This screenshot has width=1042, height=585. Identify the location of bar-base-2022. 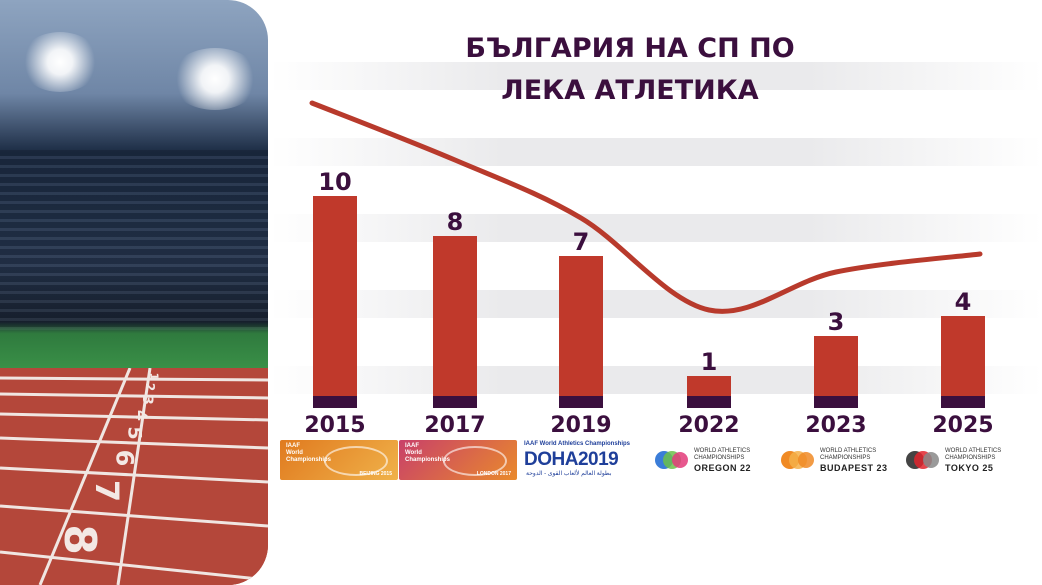
(709, 402).